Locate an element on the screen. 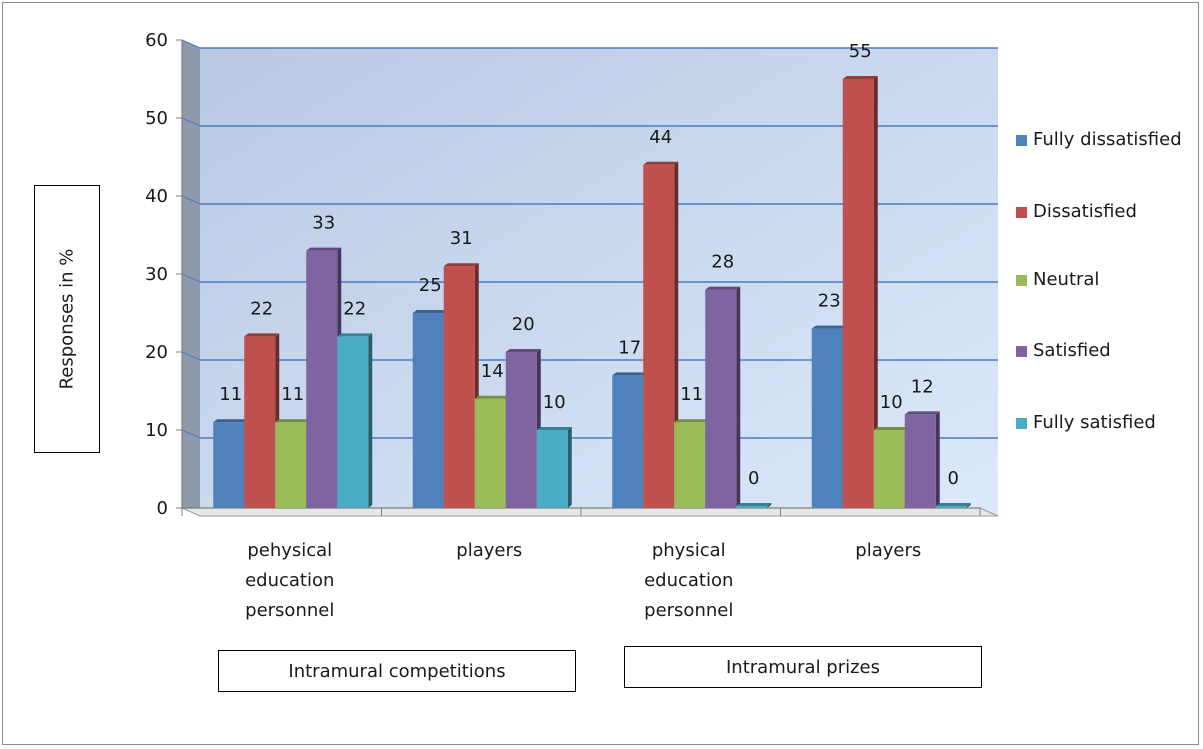  data-label: 55 is located at coordinates (860, 51).